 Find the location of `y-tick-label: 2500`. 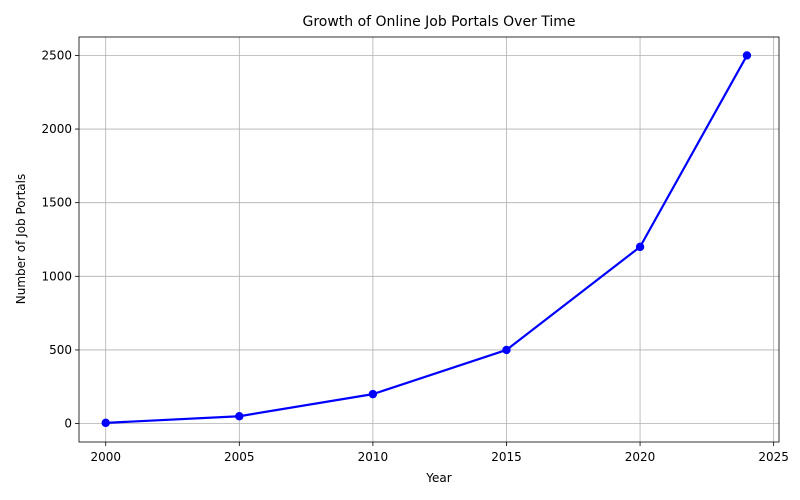

y-tick-label: 2500 is located at coordinates (56, 55).